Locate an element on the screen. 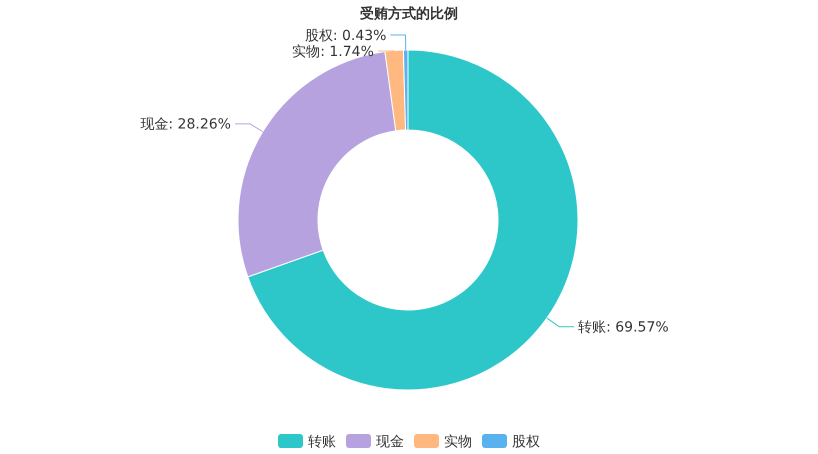 Image resolution: width=818 pixels, height=454 pixels. legend-label: 现金 is located at coordinates (390, 442).